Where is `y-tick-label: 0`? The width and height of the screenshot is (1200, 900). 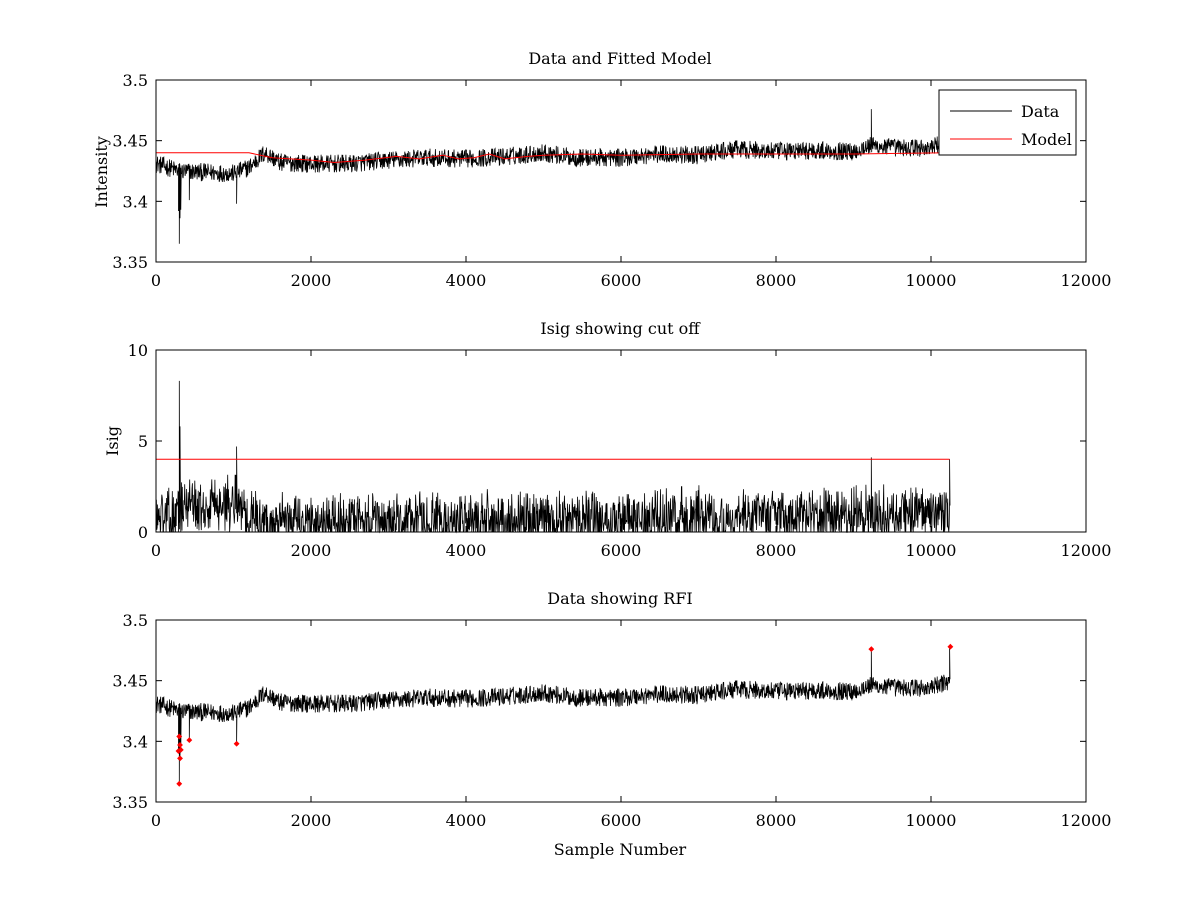
y-tick-label: 0 is located at coordinates (143, 532).